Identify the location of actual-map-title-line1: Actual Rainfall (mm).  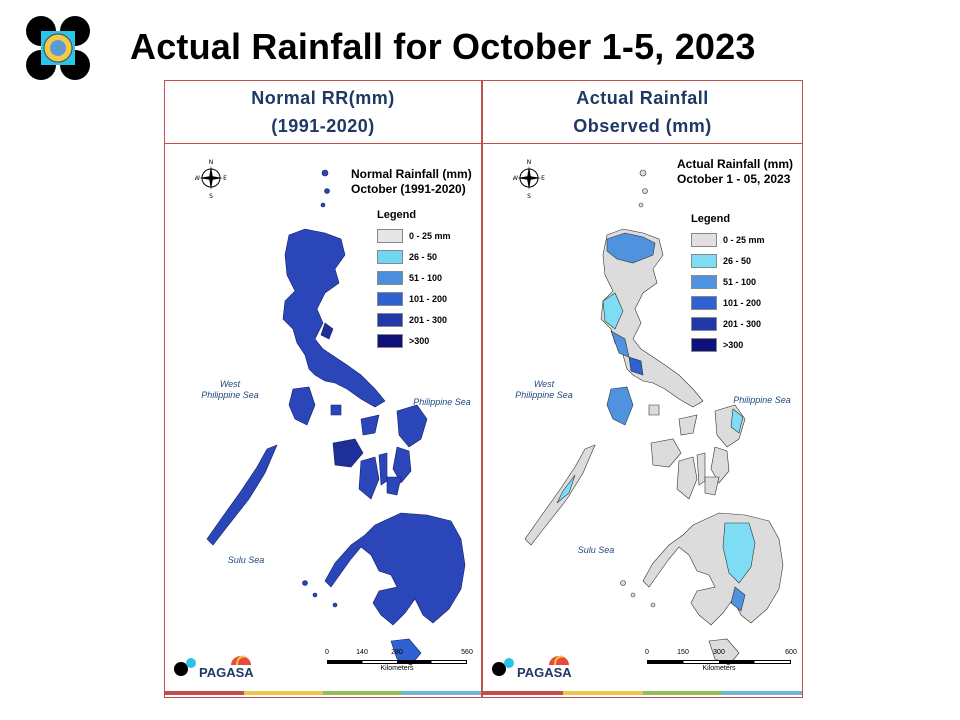
(735, 164).